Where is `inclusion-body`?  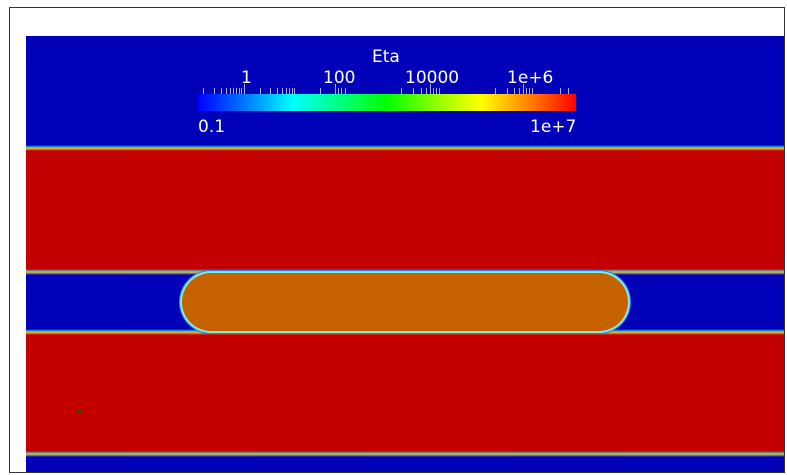
inclusion-body is located at coordinates (405, 302).